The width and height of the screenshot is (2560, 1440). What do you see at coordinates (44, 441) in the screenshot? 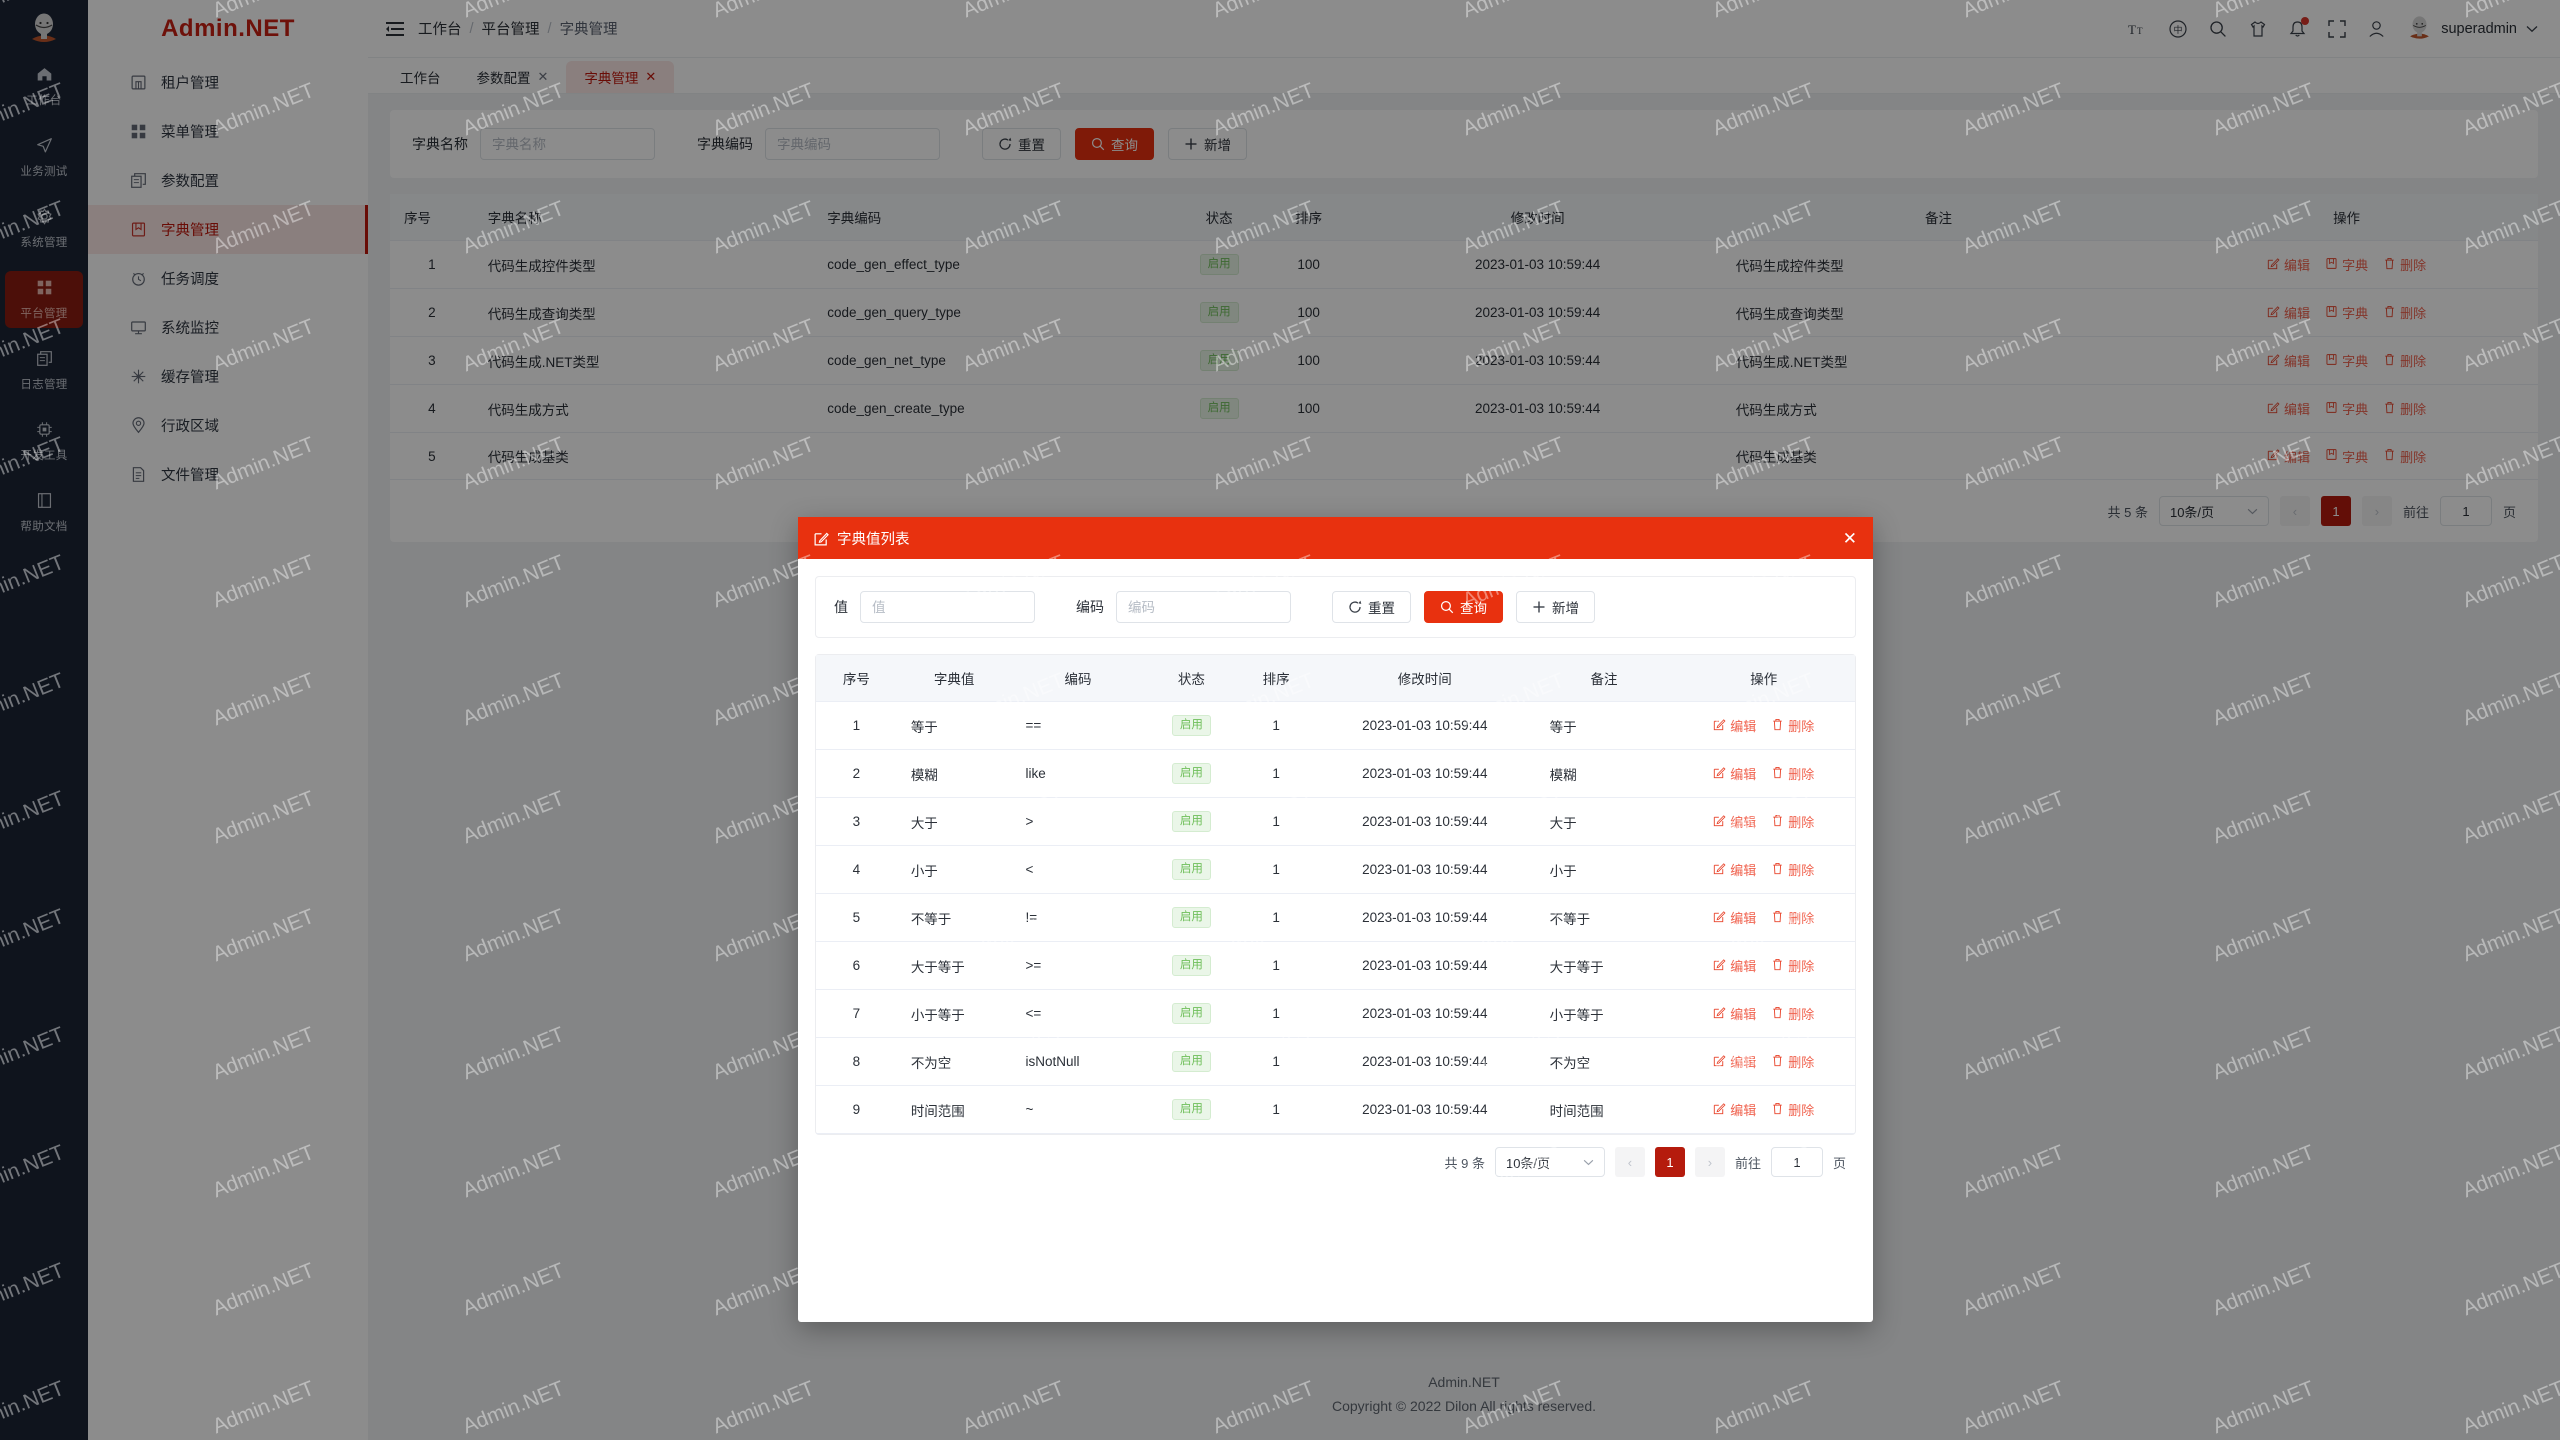
I see `rail-item-5: 开发工具` at bounding box center [44, 441].